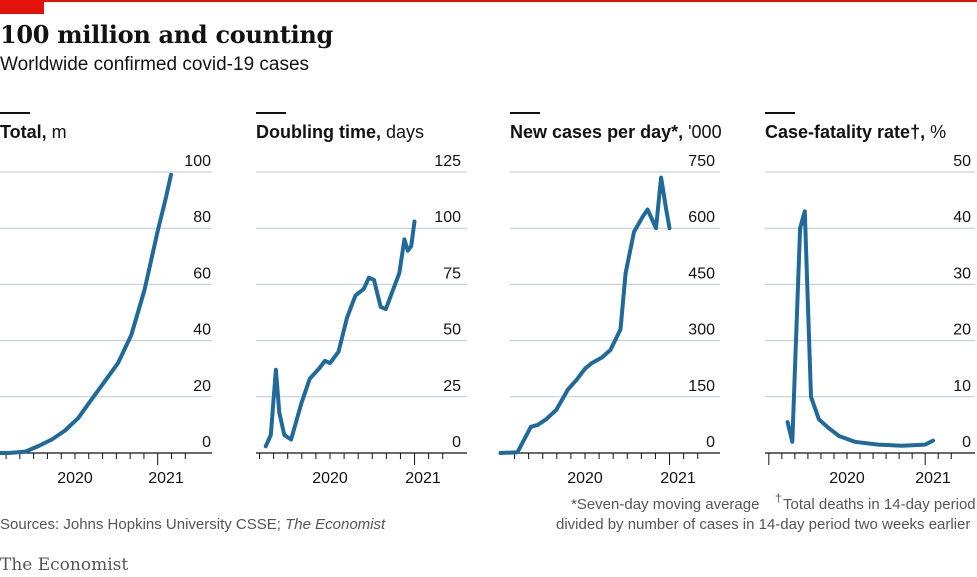  What do you see at coordinates (701, 161) in the screenshot?
I see `panel-3-ytick-label: 750` at bounding box center [701, 161].